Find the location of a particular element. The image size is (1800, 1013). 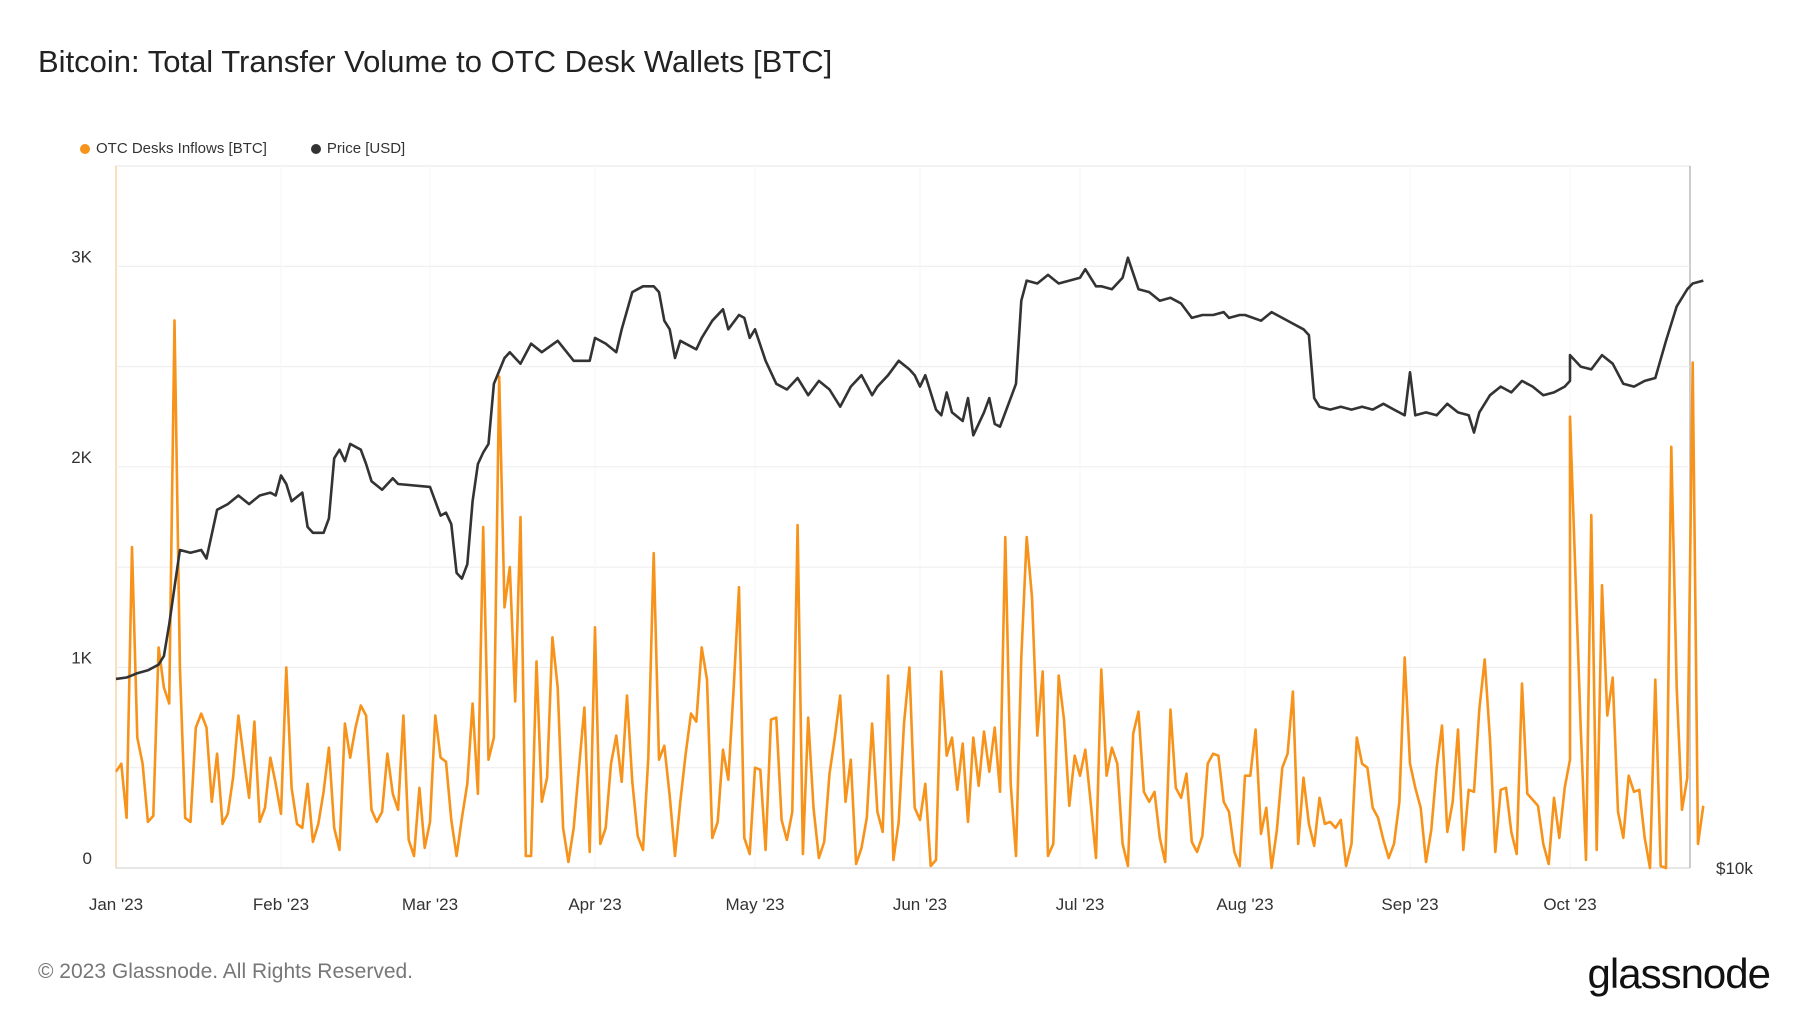

legend-item-otc-inflows: OTC Desks Inflows [BTC] is located at coordinates (173, 148).